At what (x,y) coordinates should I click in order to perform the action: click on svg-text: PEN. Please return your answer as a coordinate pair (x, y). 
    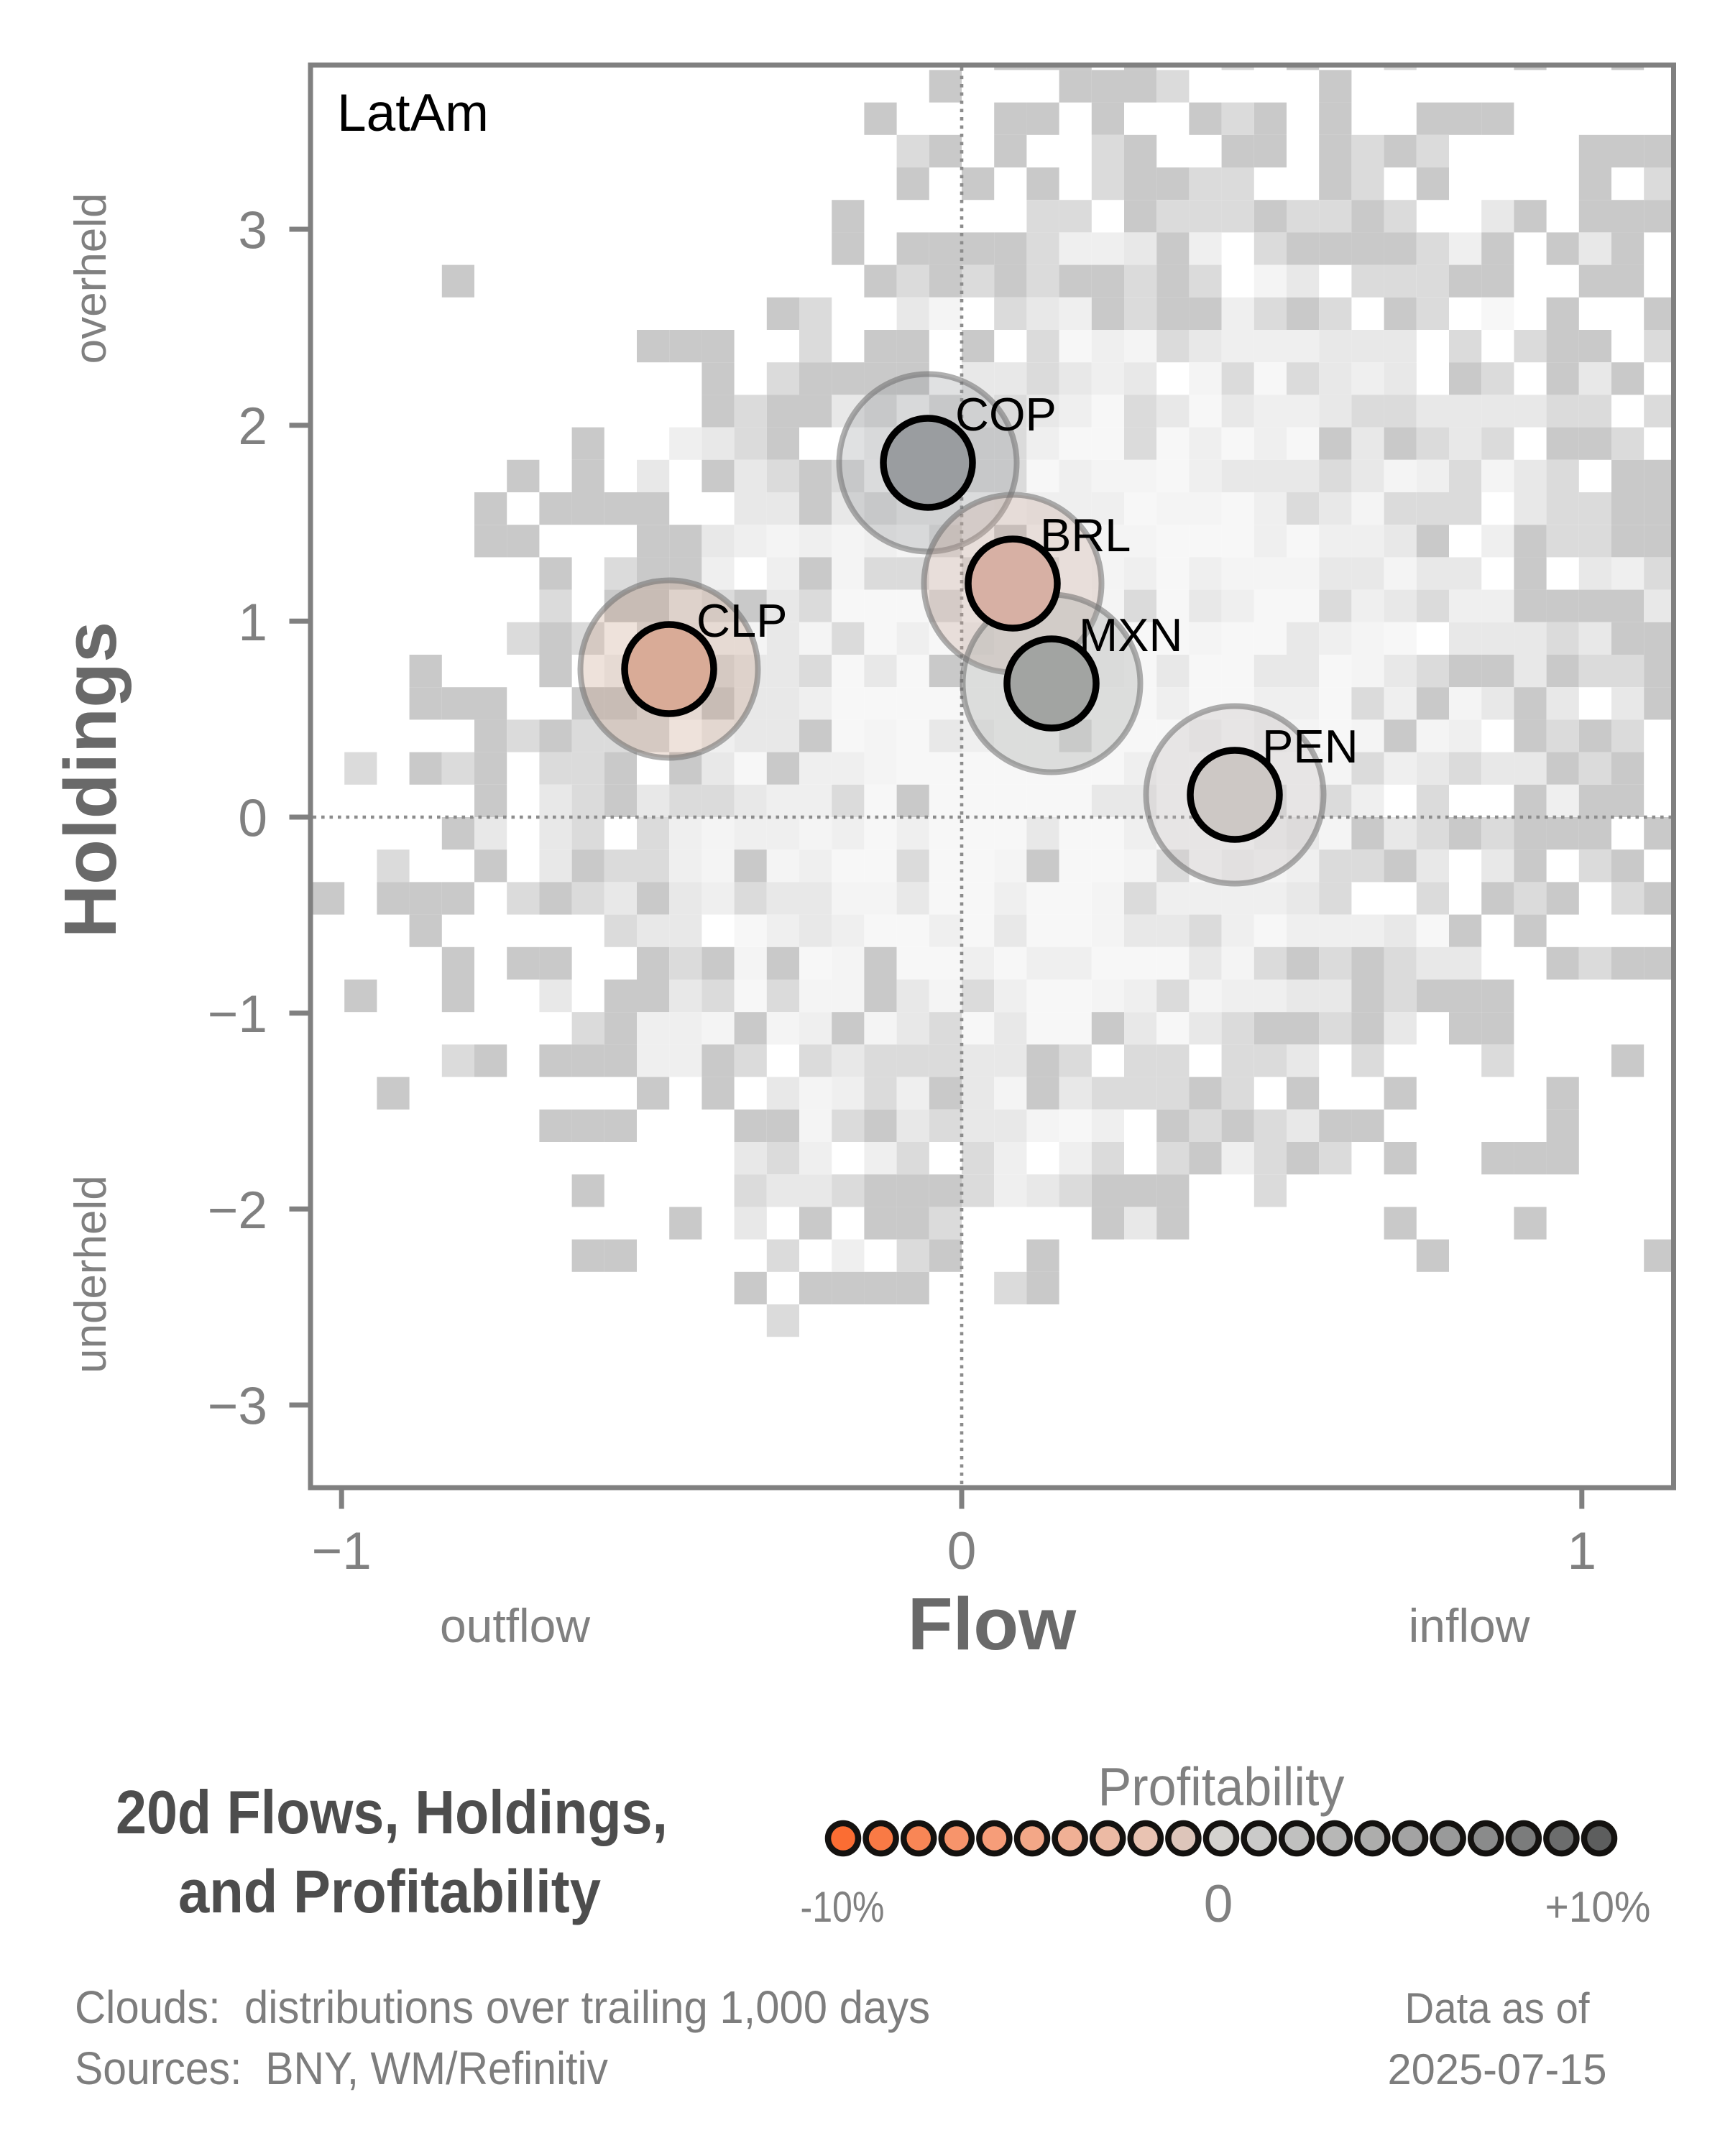
    Looking at the image, I should click on (1310, 747).